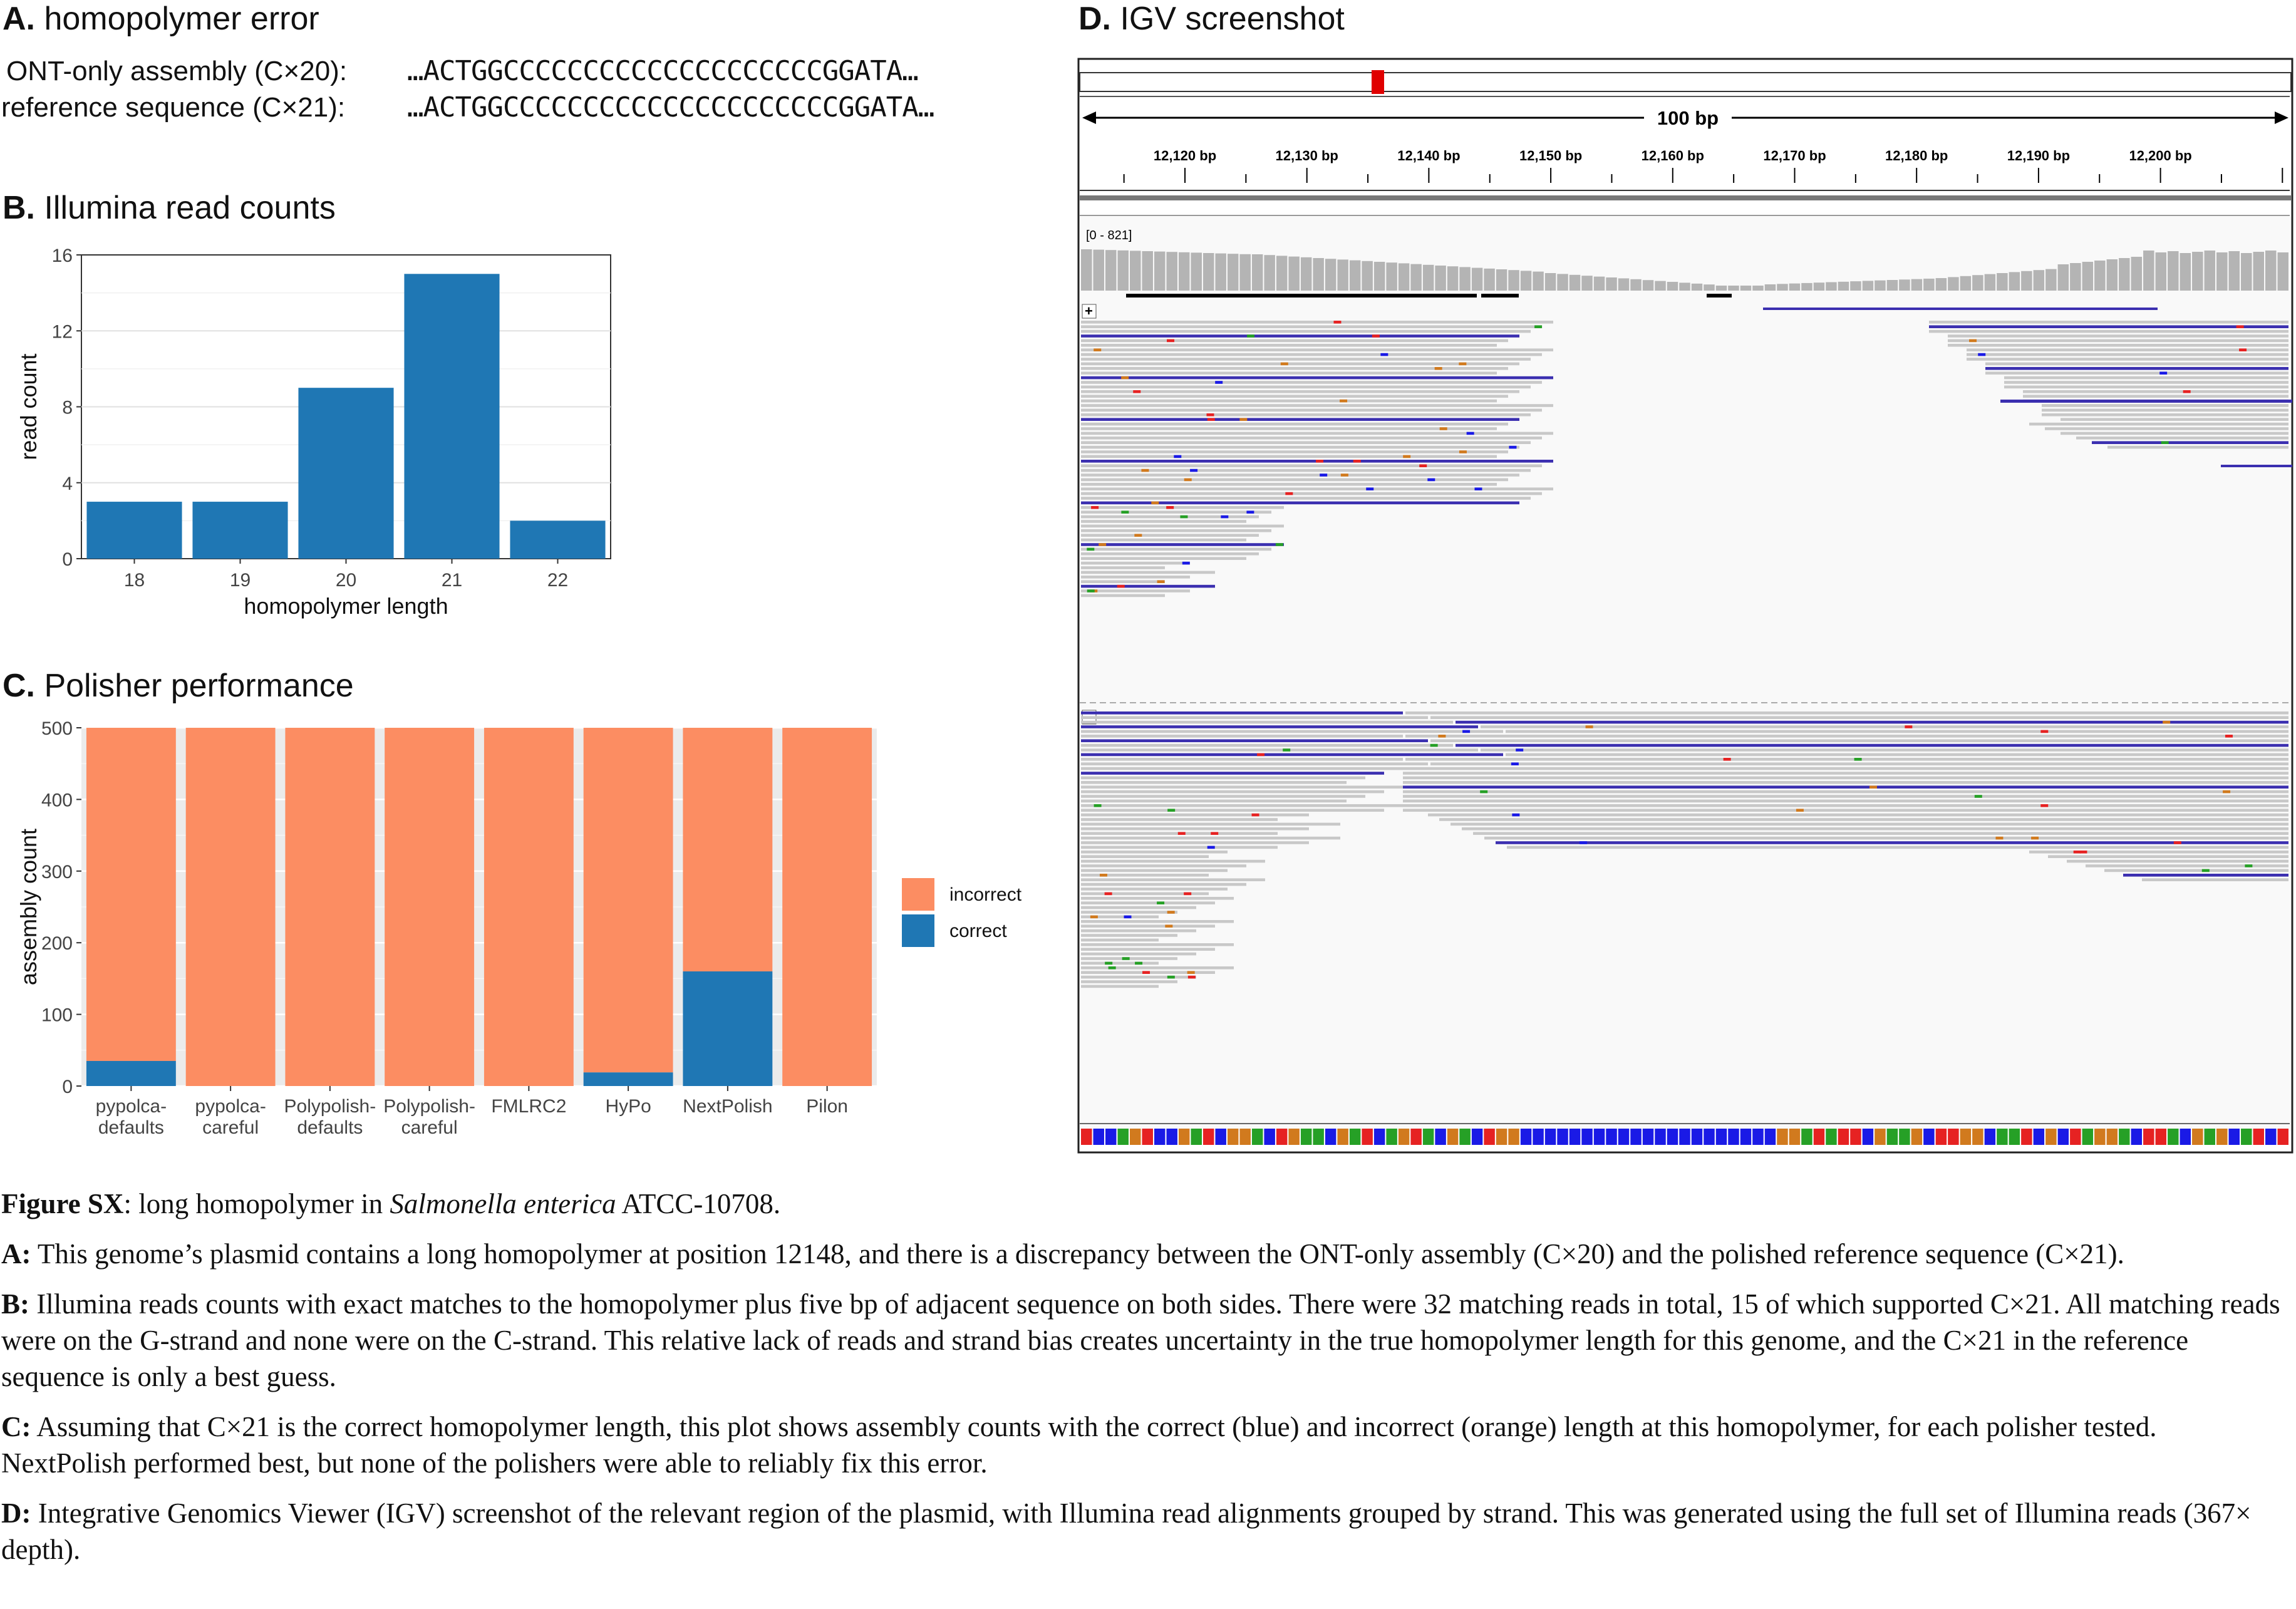  What do you see at coordinates (2146, 401) in the screenshot?
I see `insertion-read` at bounding box center [2146, 401].